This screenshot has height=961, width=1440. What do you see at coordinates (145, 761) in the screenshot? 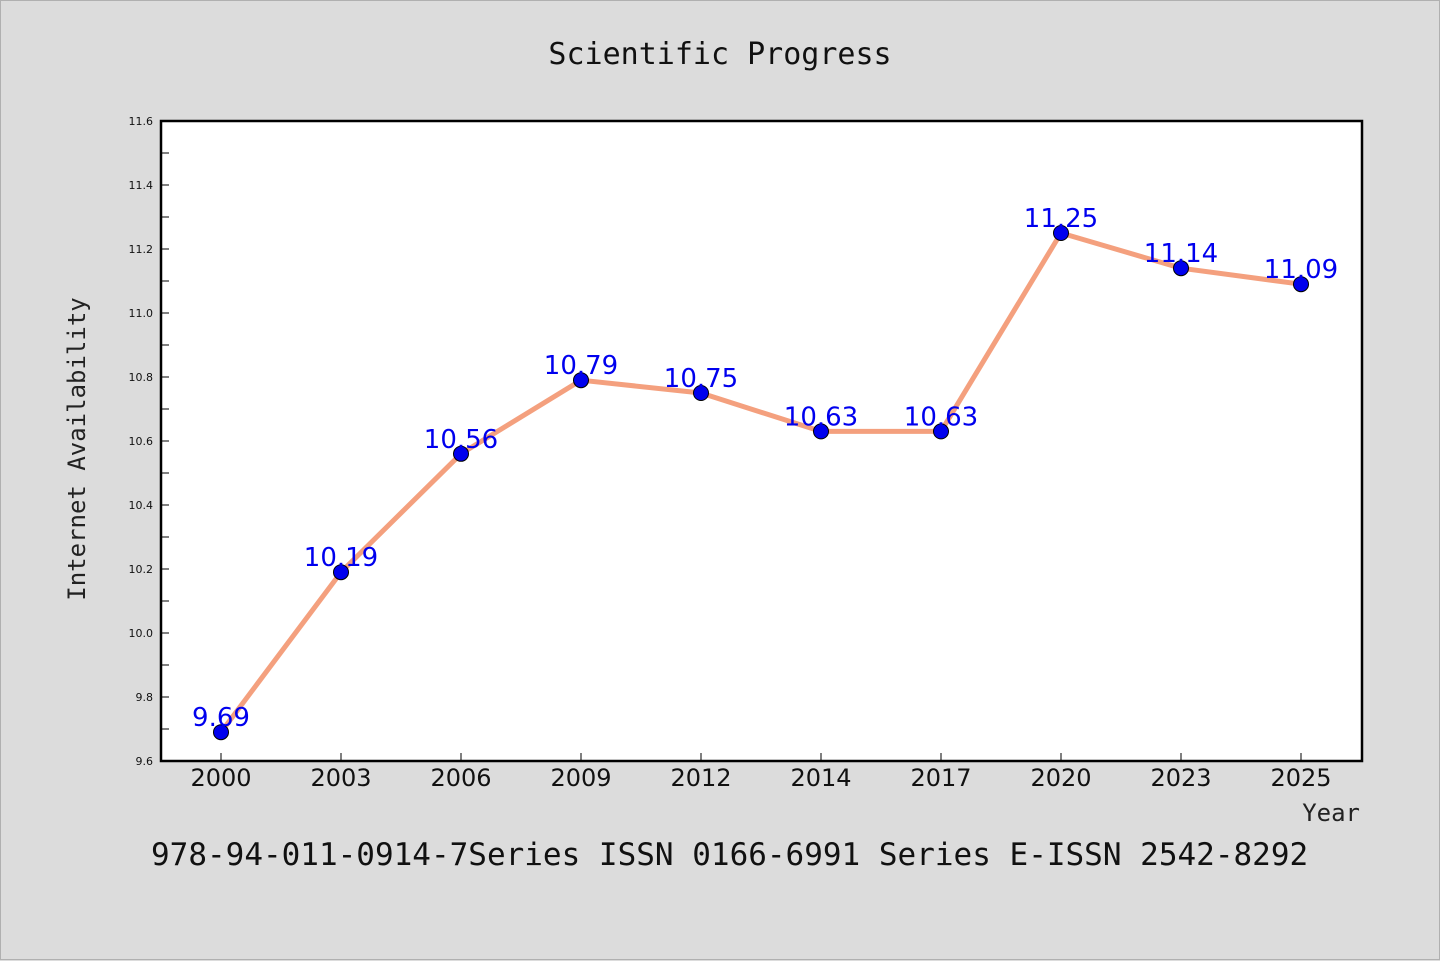
I see `y-tick-label: 9.6` at bounding box center [145, 761].